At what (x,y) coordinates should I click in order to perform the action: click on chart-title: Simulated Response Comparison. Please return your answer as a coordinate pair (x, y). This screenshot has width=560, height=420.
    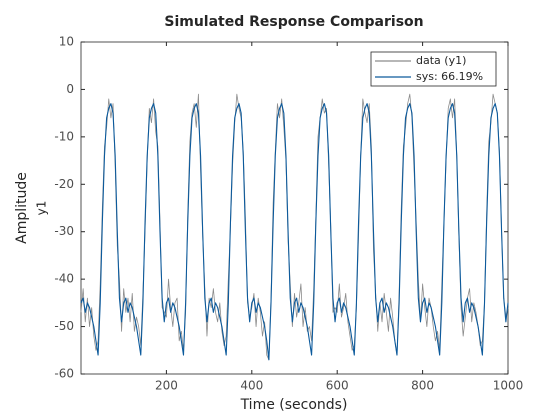
    Looking at the image, I should click on (293, 22).